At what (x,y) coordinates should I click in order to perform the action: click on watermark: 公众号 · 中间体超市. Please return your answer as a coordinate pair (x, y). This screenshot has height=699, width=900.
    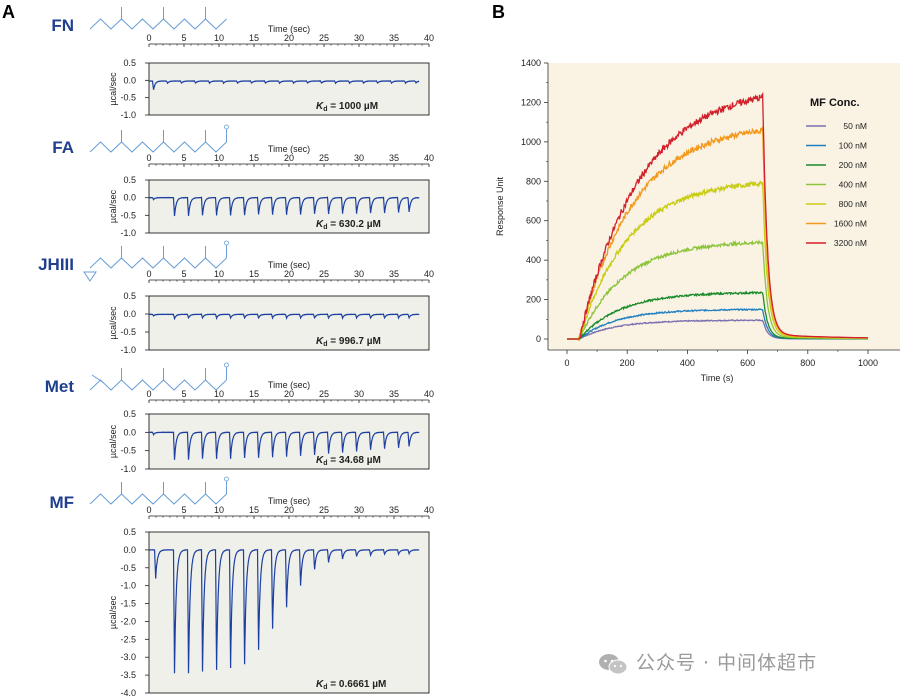
    Looking at the image, I should click on (707, 661).